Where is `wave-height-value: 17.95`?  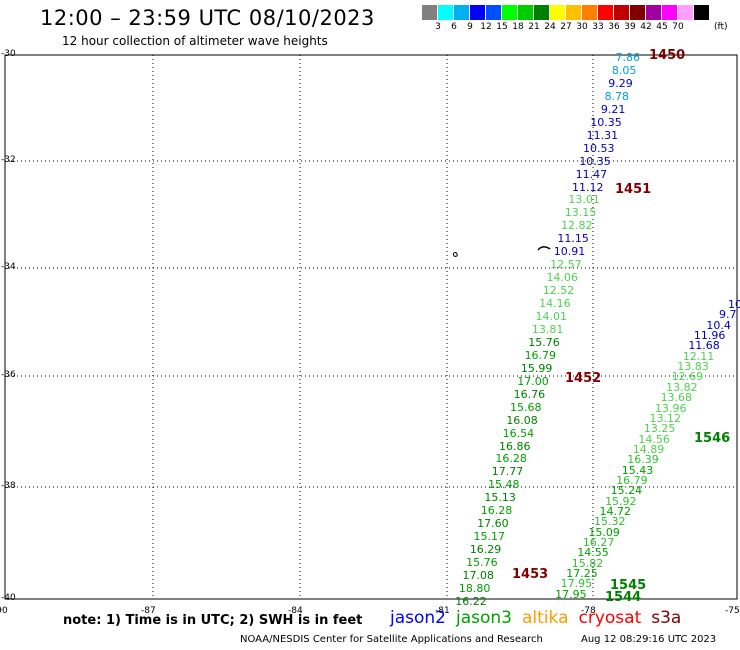
wave-height-value: 17.95 is located at coordinates (576, 584).